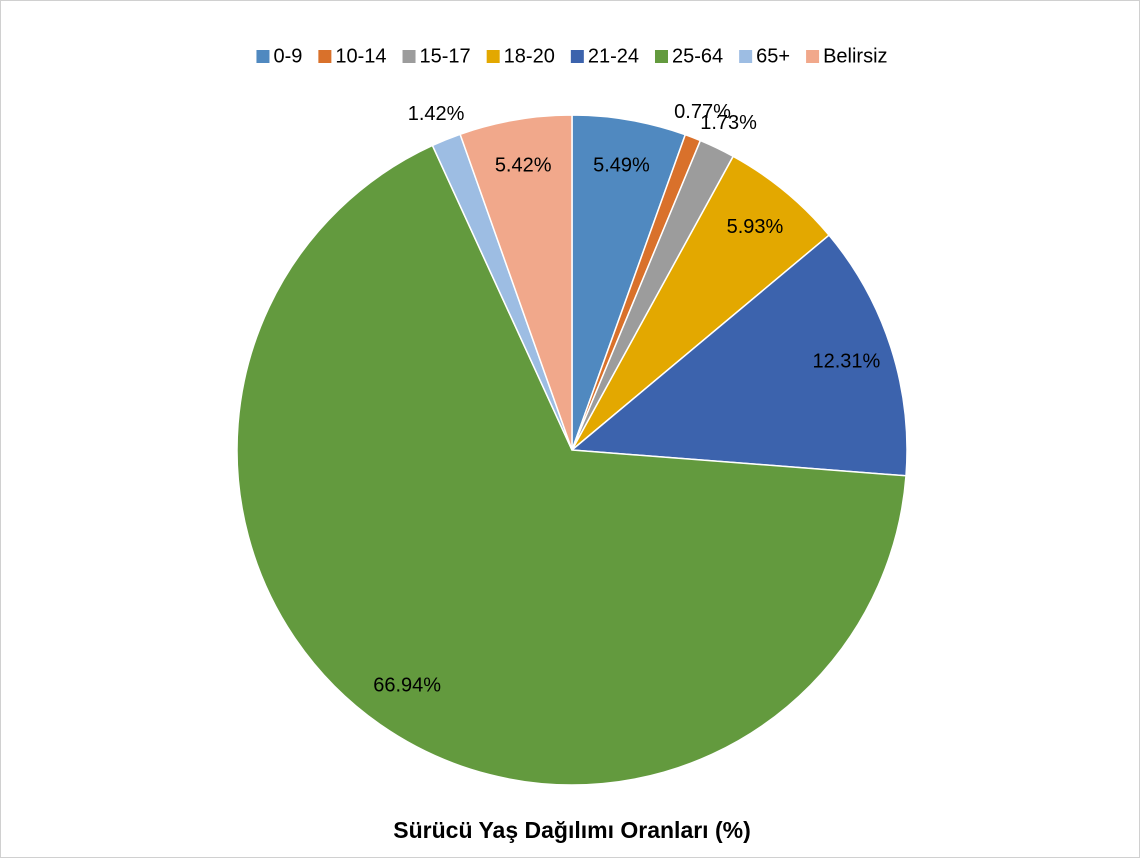 The image size is (1144, 863). Describe the element at coordinates (728, 123) in the screenshot. I see `data-label: 1.73%` at that location.